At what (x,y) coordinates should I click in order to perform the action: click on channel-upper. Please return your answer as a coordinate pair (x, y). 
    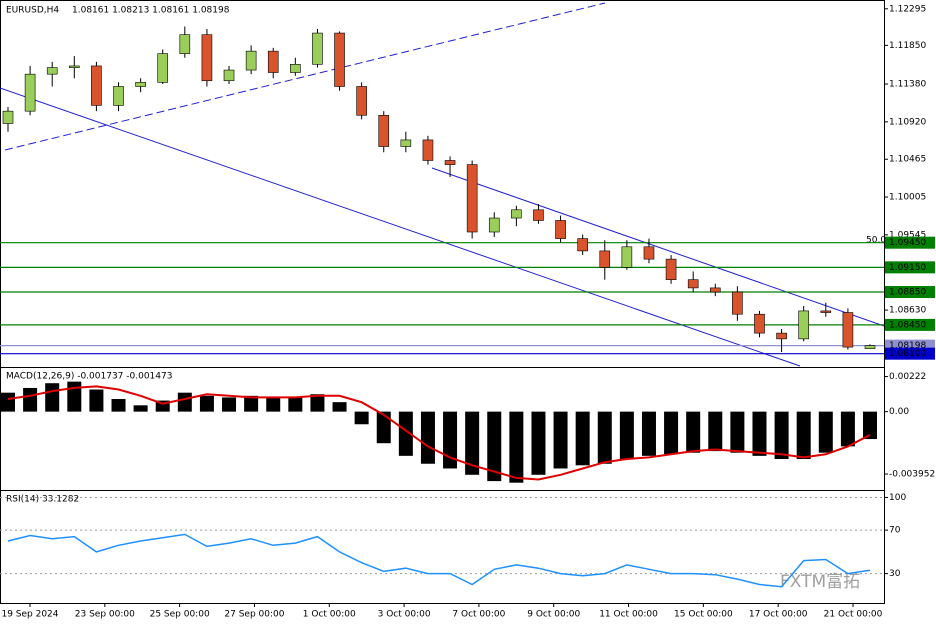
    Looking at the image, I should click on (658, 247).